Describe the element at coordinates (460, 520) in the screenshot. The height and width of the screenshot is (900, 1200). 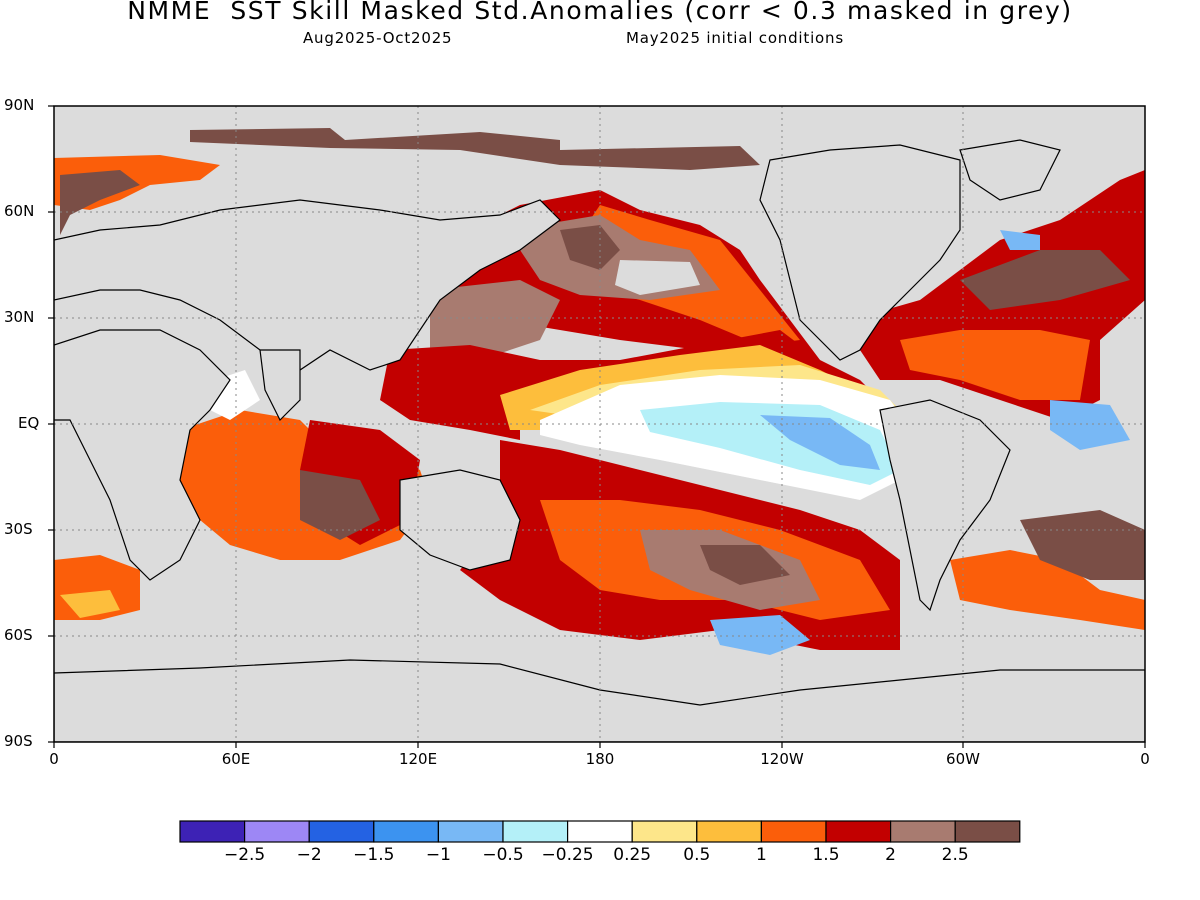
I see `landmass-australia` at that location.